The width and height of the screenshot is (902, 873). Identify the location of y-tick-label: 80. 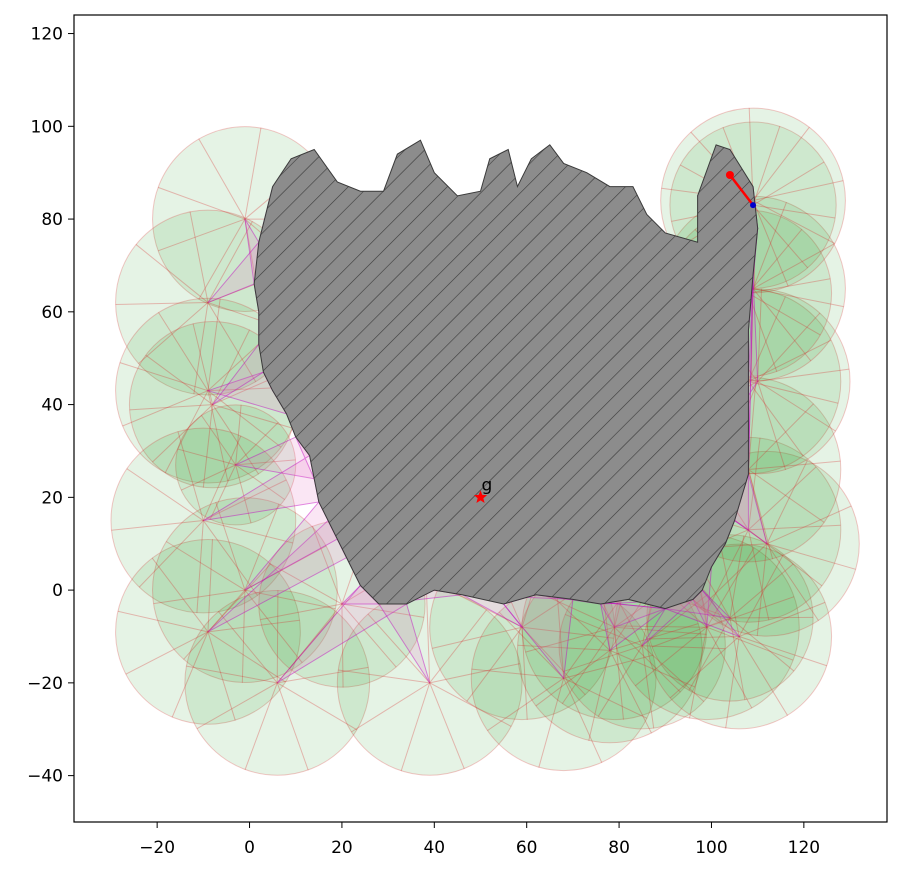
(52, 220).